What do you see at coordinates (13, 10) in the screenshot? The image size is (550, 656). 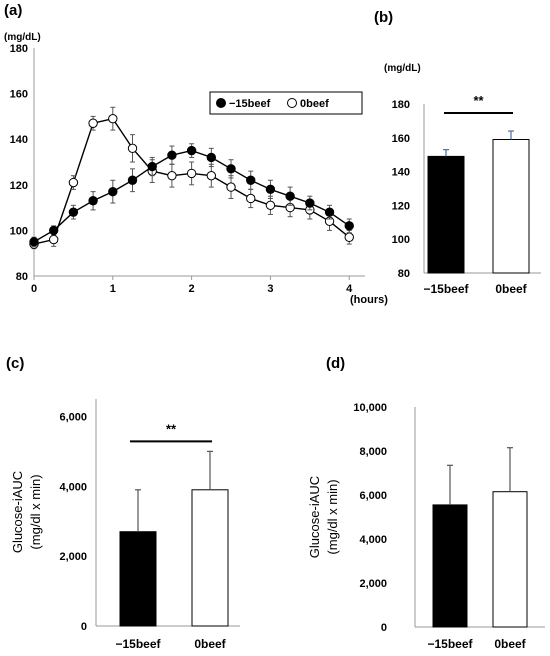 I see `panel-label-a: (a)` at bounding box center [13, 10].